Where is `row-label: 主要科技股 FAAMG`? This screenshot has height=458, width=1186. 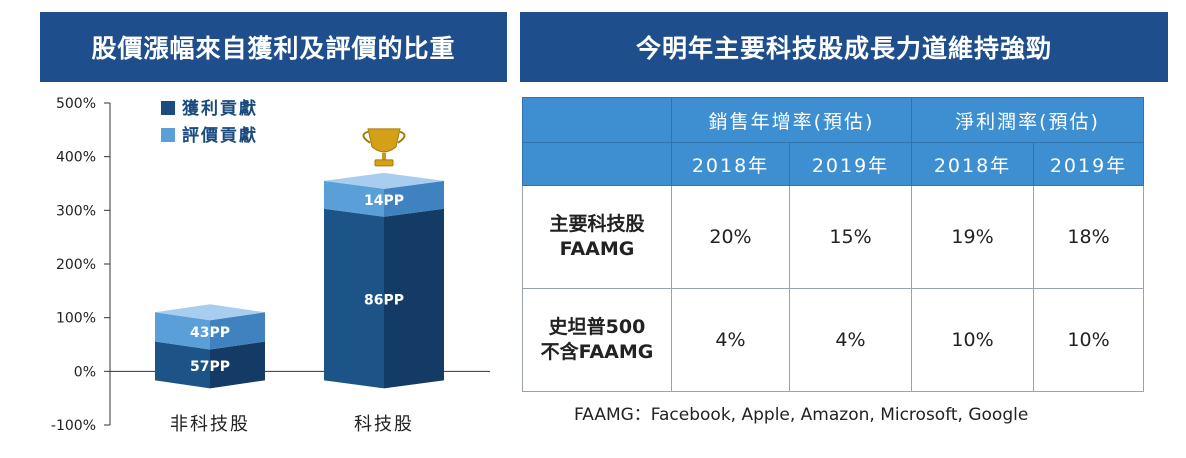
row-label: 主要科技股 FAAMG is located at coordinates (597, 237).